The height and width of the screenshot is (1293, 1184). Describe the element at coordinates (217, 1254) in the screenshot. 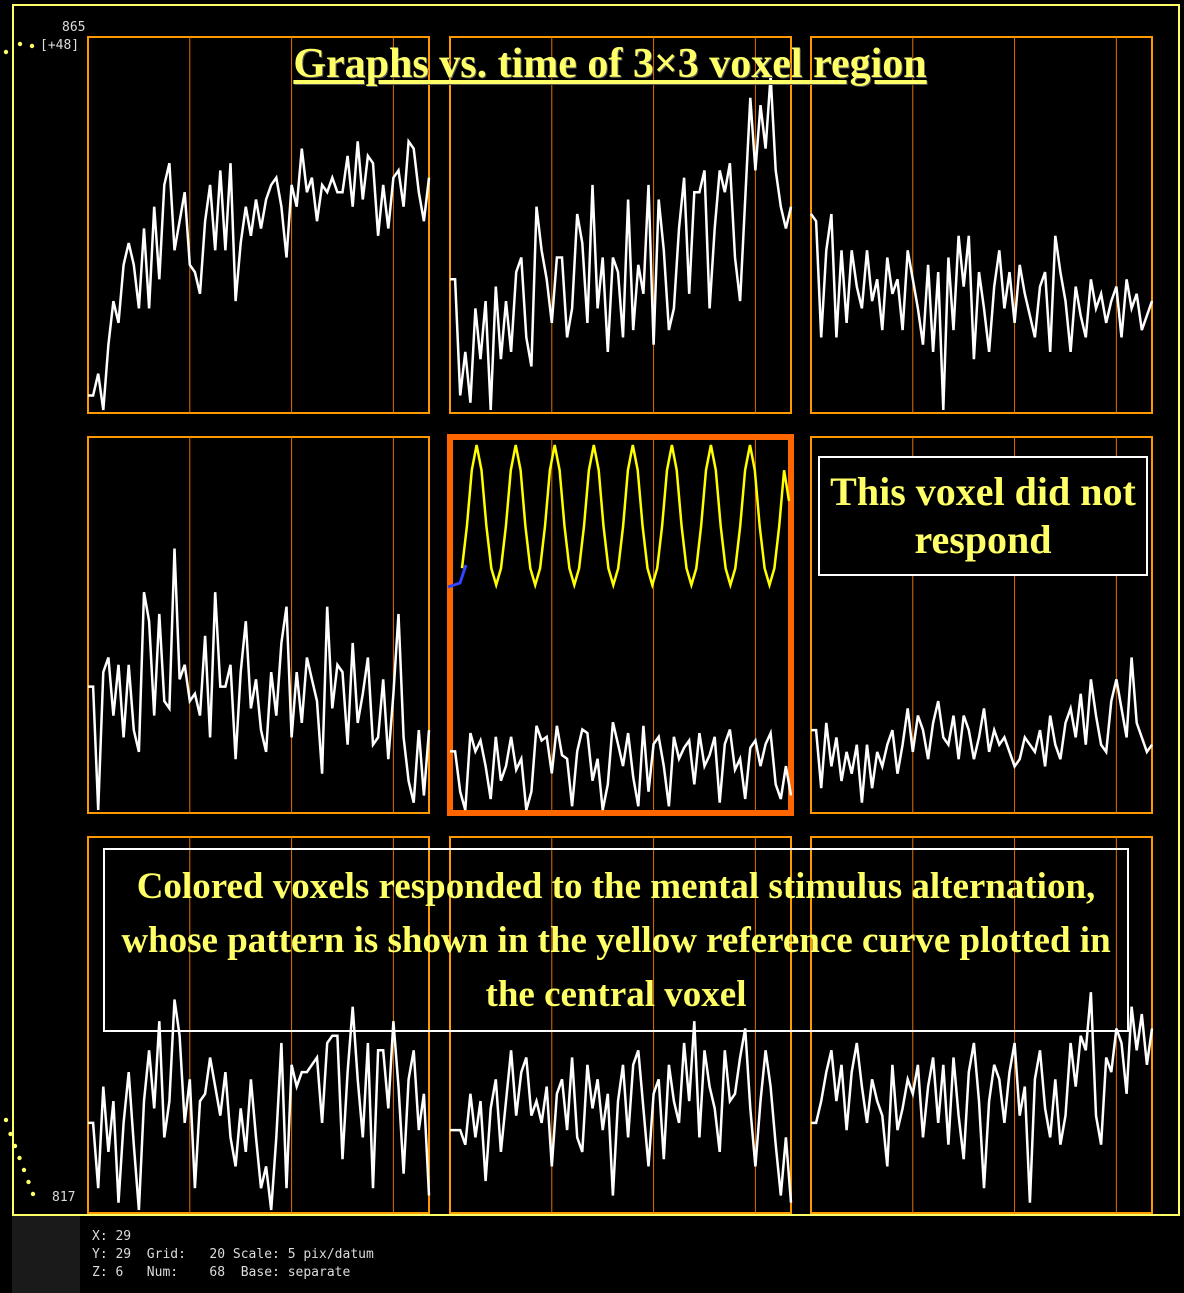

I see `grid-value: 20` at that location.